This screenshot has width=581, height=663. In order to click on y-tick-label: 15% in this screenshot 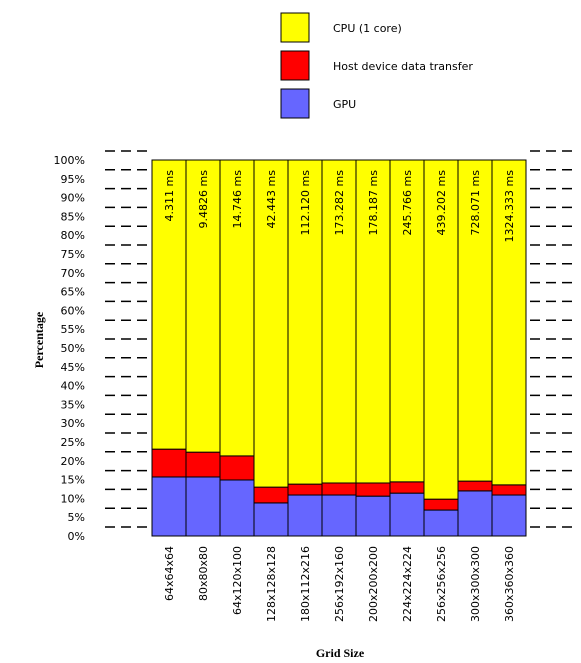, I will do `click(73, 480)`.